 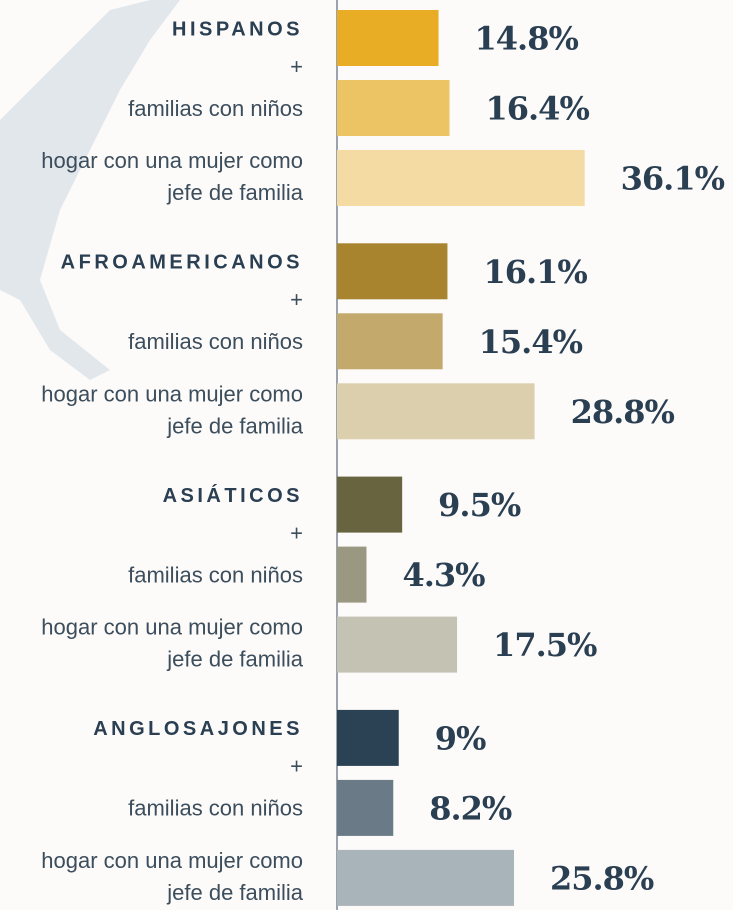 I want to click on value-label: 8.2%, so click(x=470, y=808).